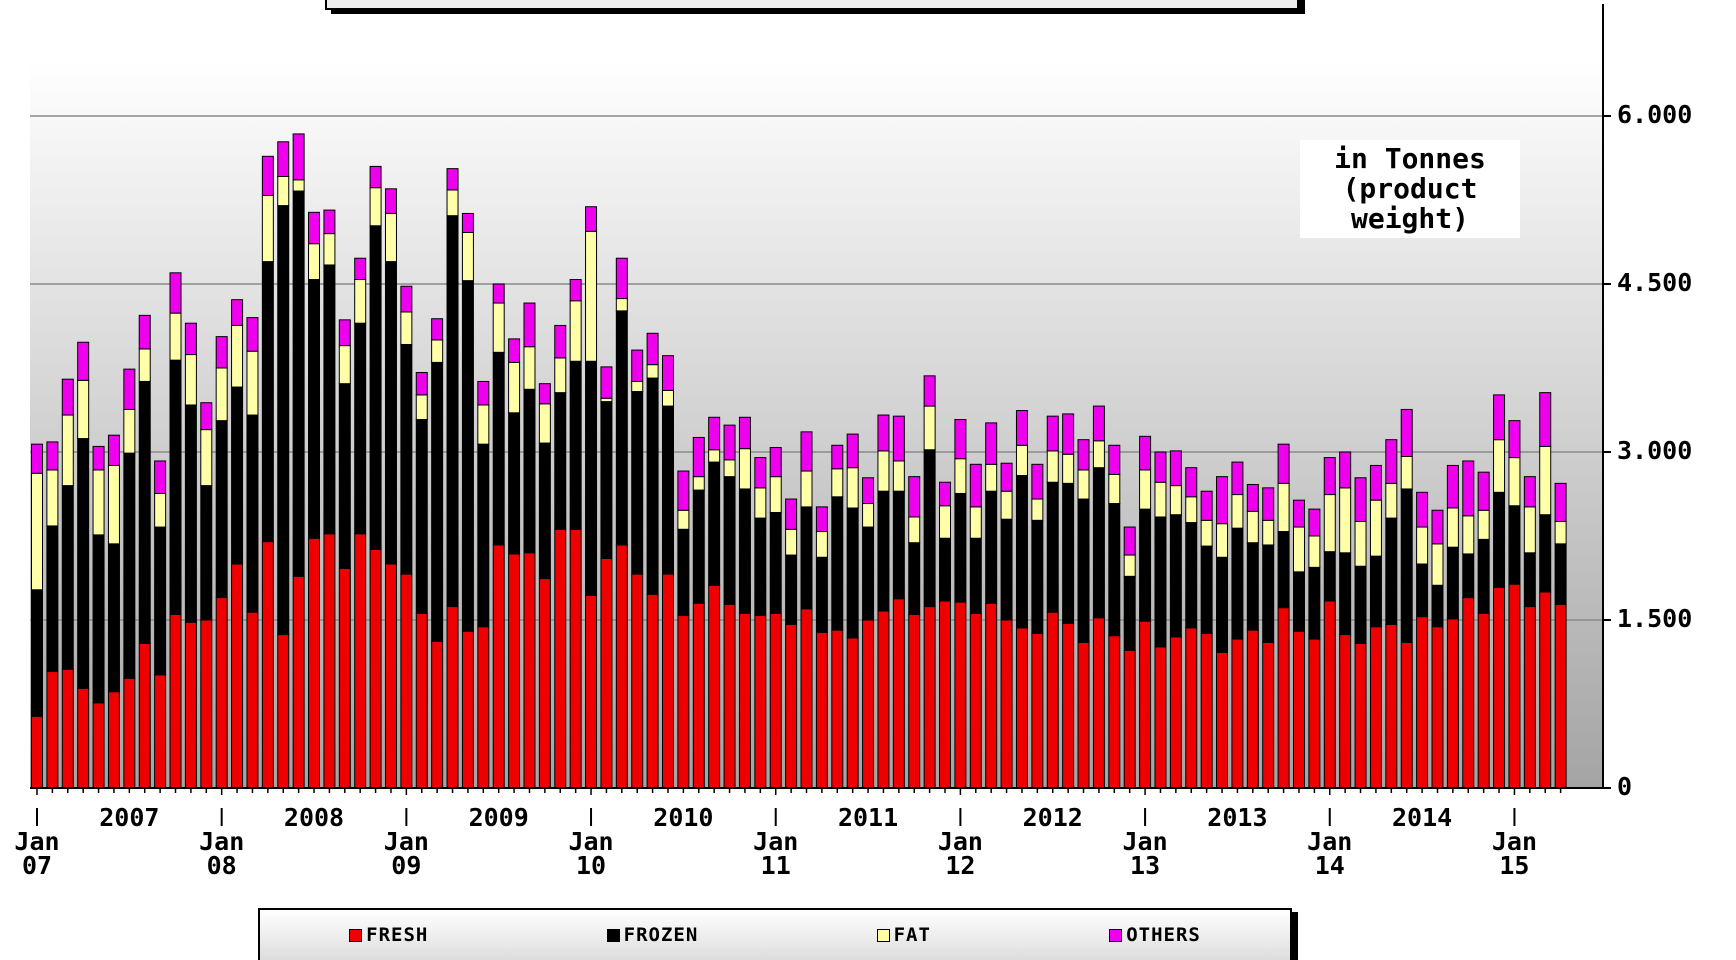 Image resolution: width=1736 pixels, height=960 pixels. Describe the element at coordinates (613, 935) in the screenshot. I see `legend-swatch` at that location.